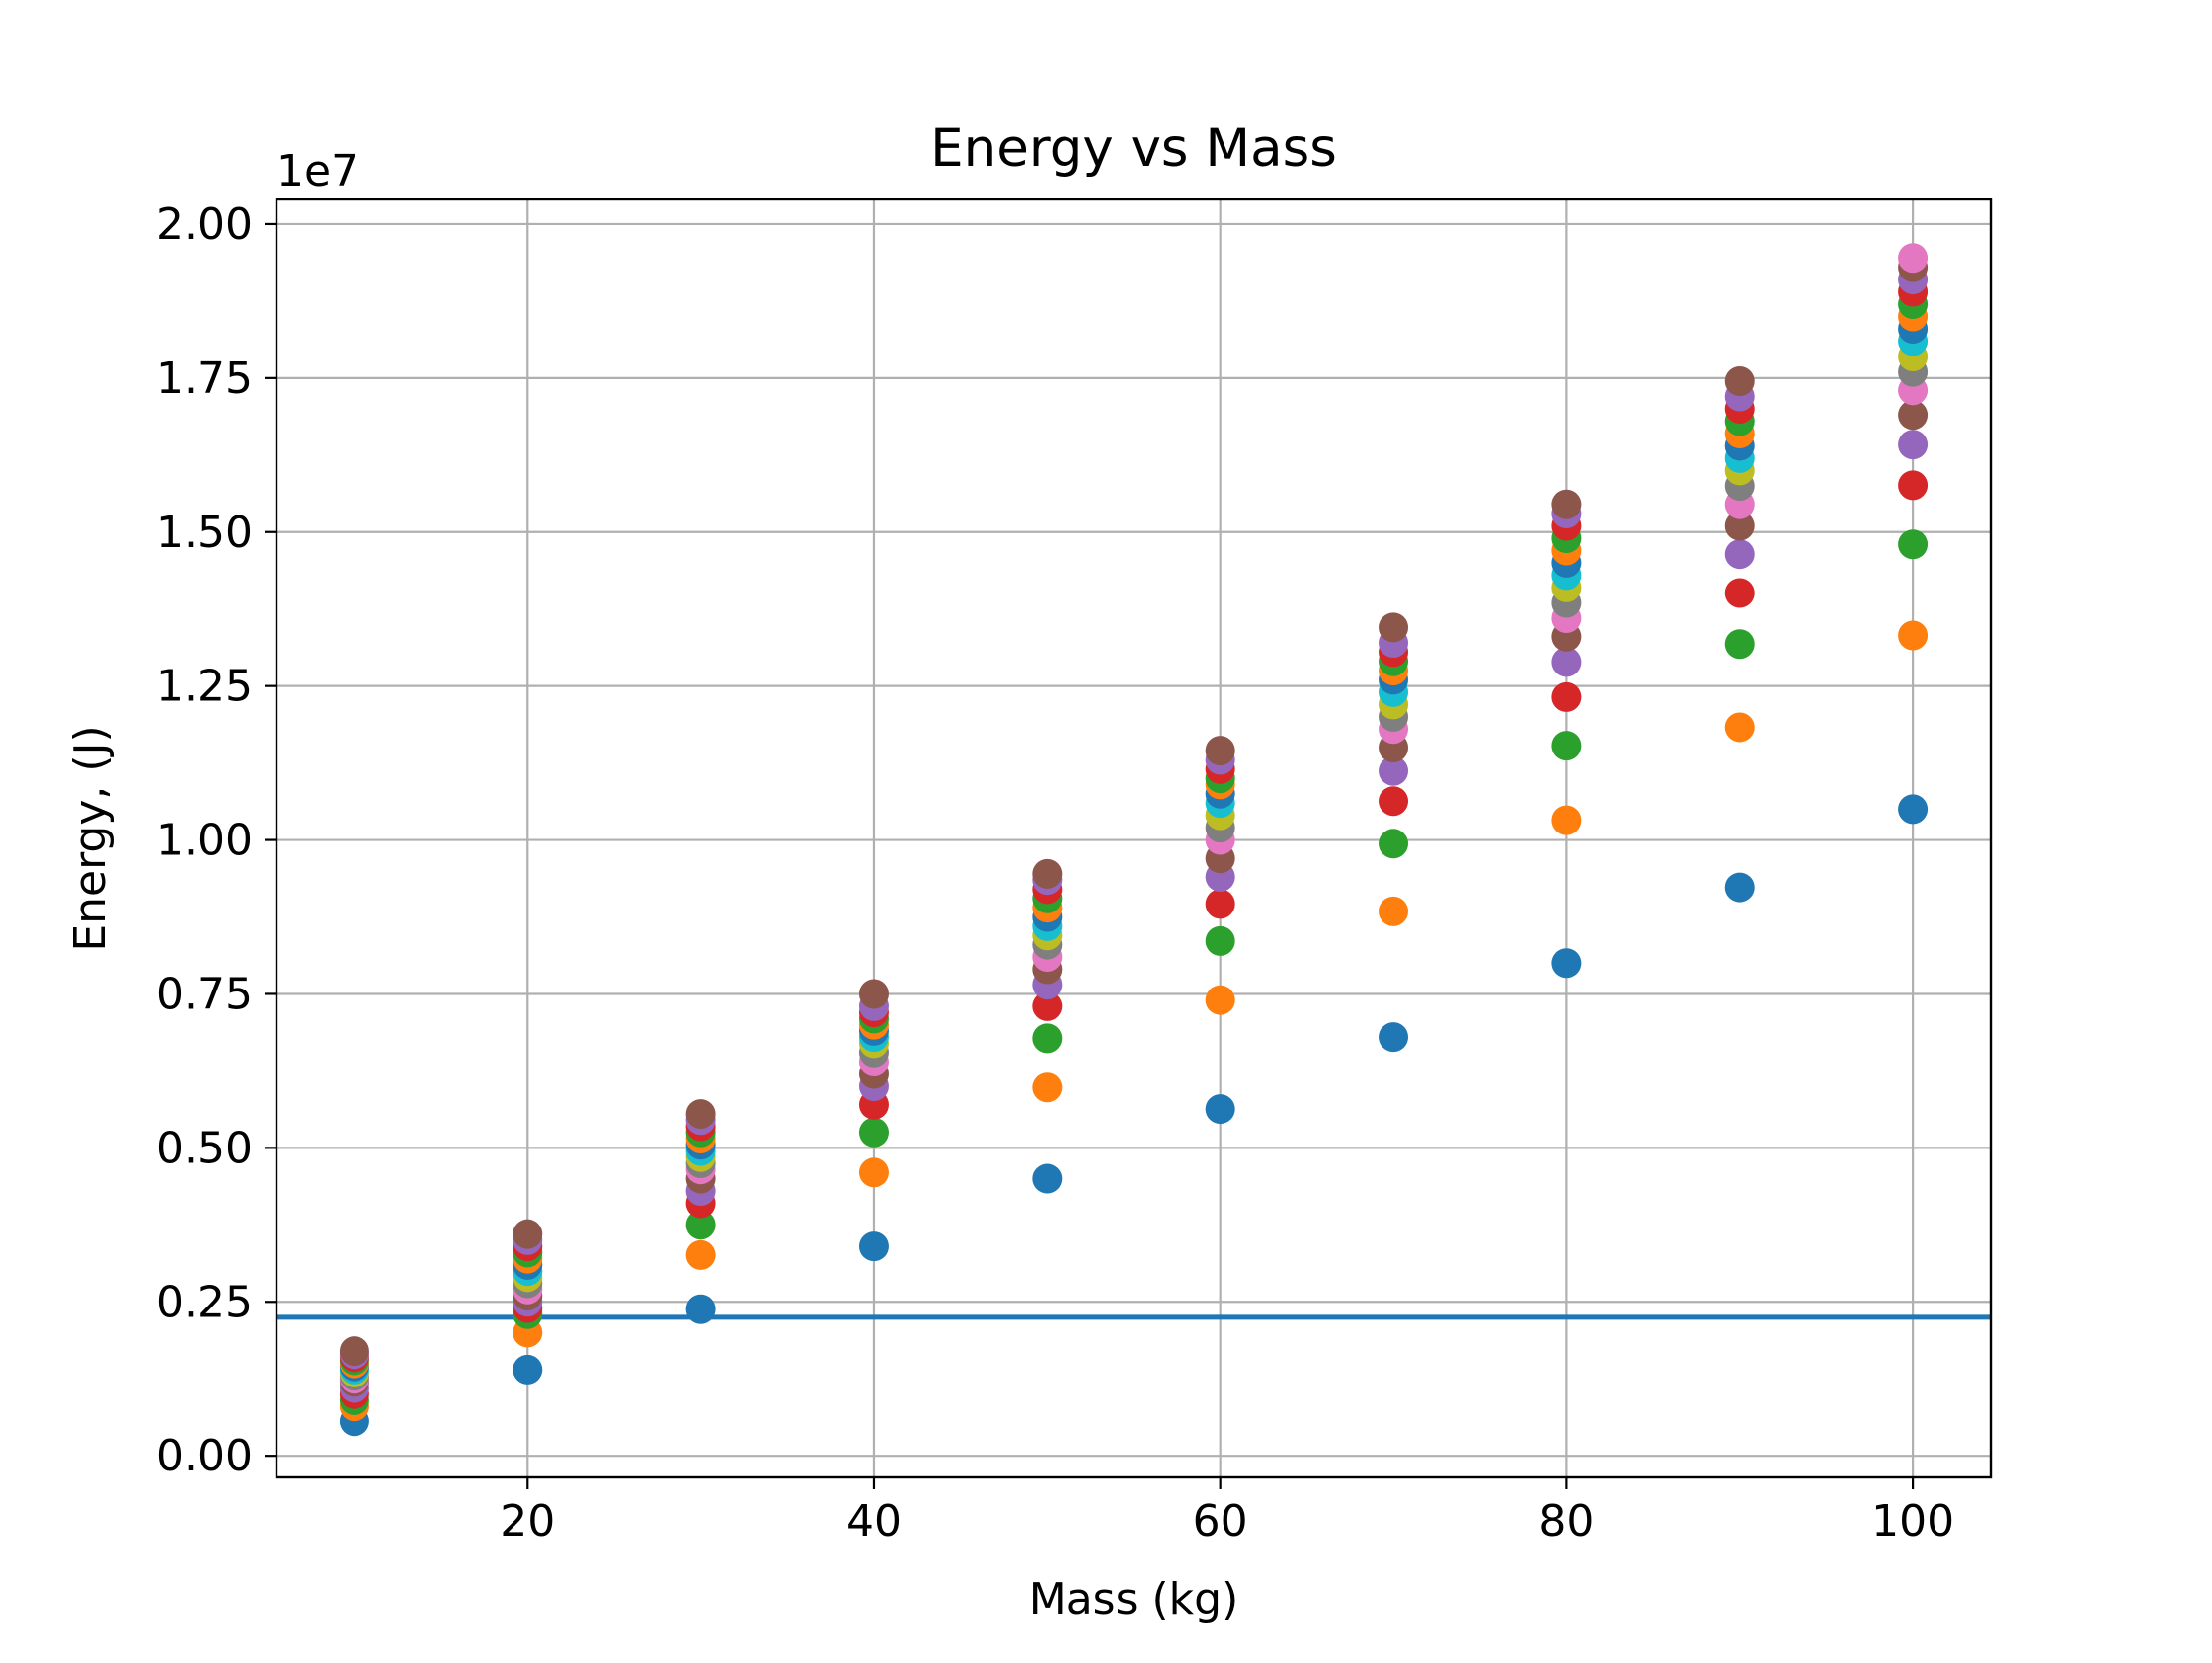  Describe the element at coordinates (205, 687) in the screenshot. I see `y-tick-label: 1.25` at that location.